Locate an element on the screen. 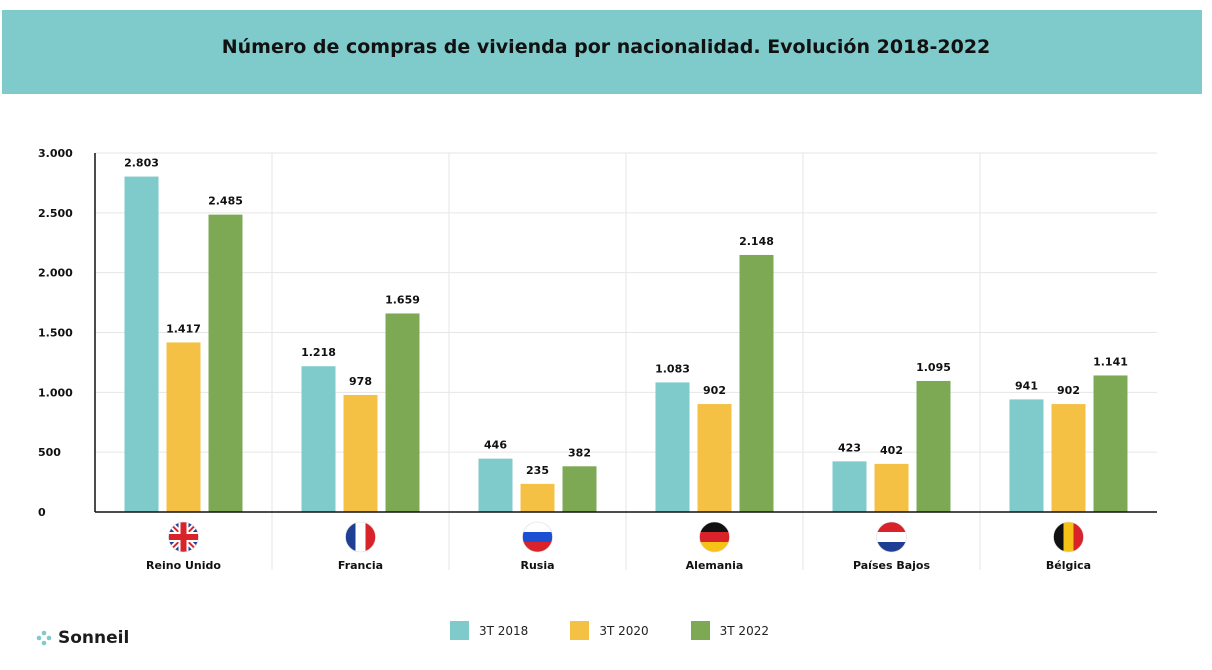 This screenshot has width=1212, height=670. germany-flag-icon is located at coordinates (714, 537).